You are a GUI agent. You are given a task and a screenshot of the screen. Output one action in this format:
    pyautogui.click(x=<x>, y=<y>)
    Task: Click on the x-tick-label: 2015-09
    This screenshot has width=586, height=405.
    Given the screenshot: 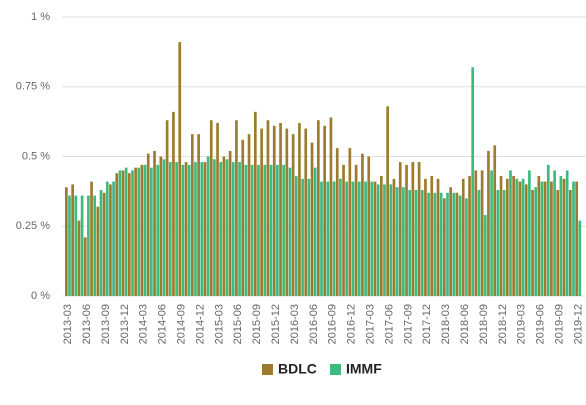 What is the action you would take?
    pyautogui.click(x=257, y=324)
    